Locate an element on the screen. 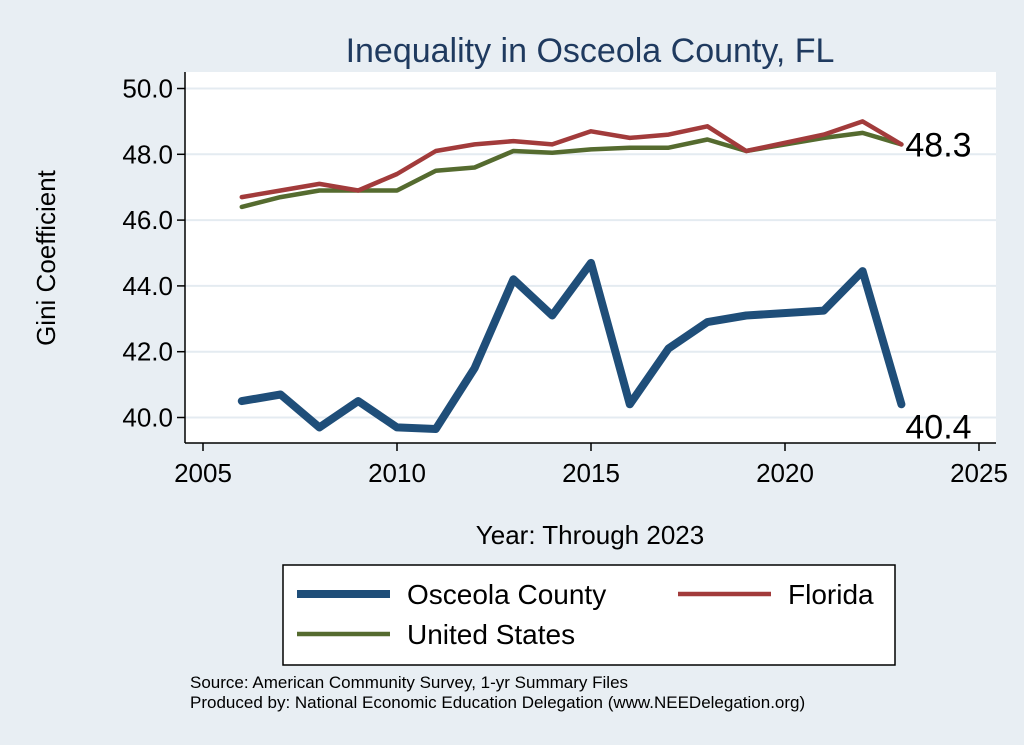 The width and height of the screenshot is (1024, 745). legend: Osceola County Florida United States is located at coordinates (585, 614).